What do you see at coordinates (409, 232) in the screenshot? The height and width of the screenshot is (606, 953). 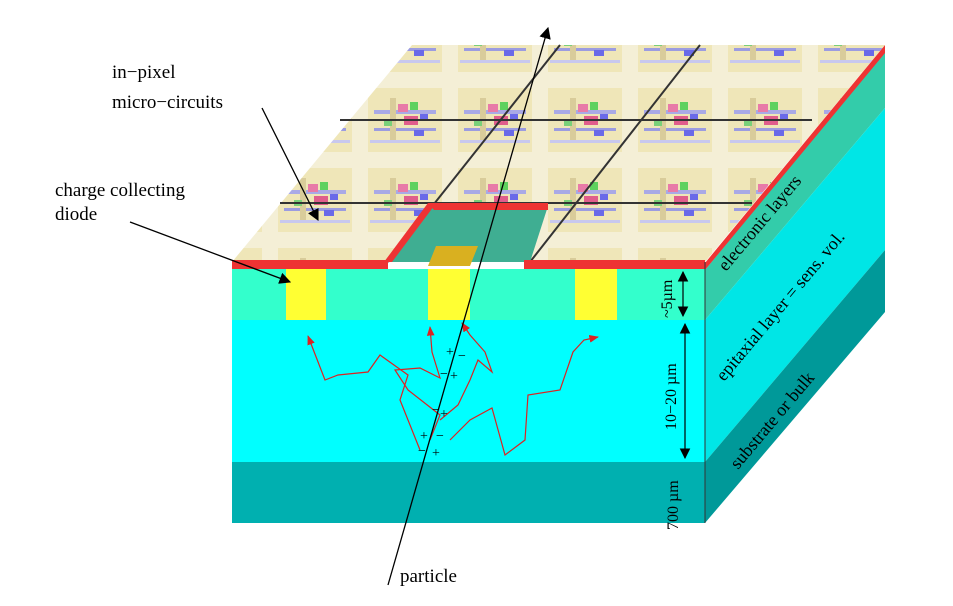 I see `red-edge-well` at bounding box center [409, 232].